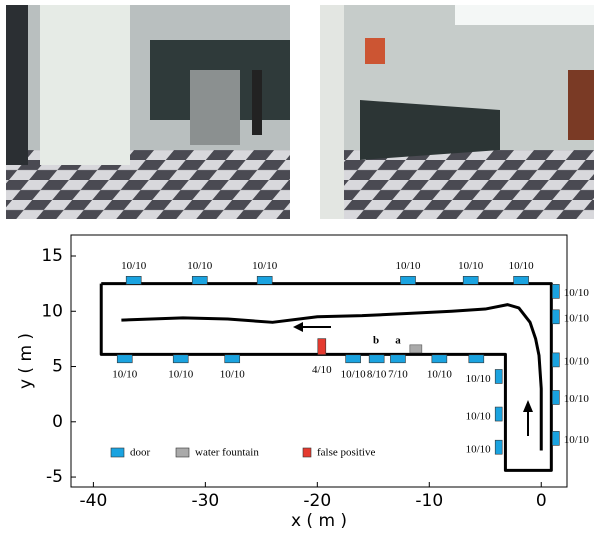 The image size is (597, 533). What do you see at coordinates (205, 501) in the screenshot?
I see `x-tick-label: -30` at bounding box center [205, 501].